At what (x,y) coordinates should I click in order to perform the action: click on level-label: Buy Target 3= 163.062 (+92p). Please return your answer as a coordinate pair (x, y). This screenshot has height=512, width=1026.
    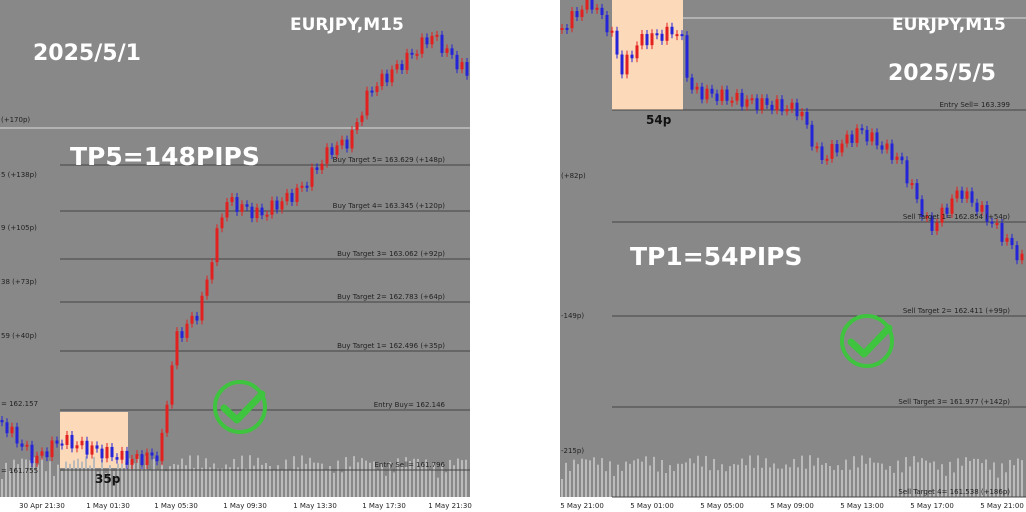
    Looking at the image, I should click on (391, 254).